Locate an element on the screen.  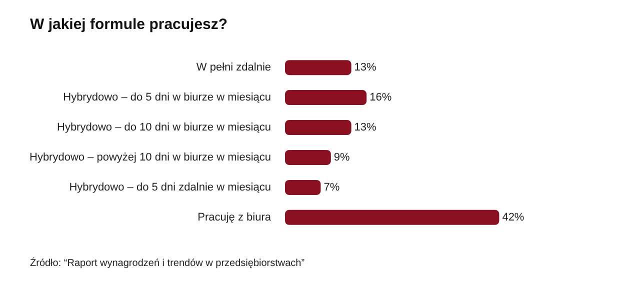
text: W jakiej formule pracujesz? is located at coordinates (129, 24).